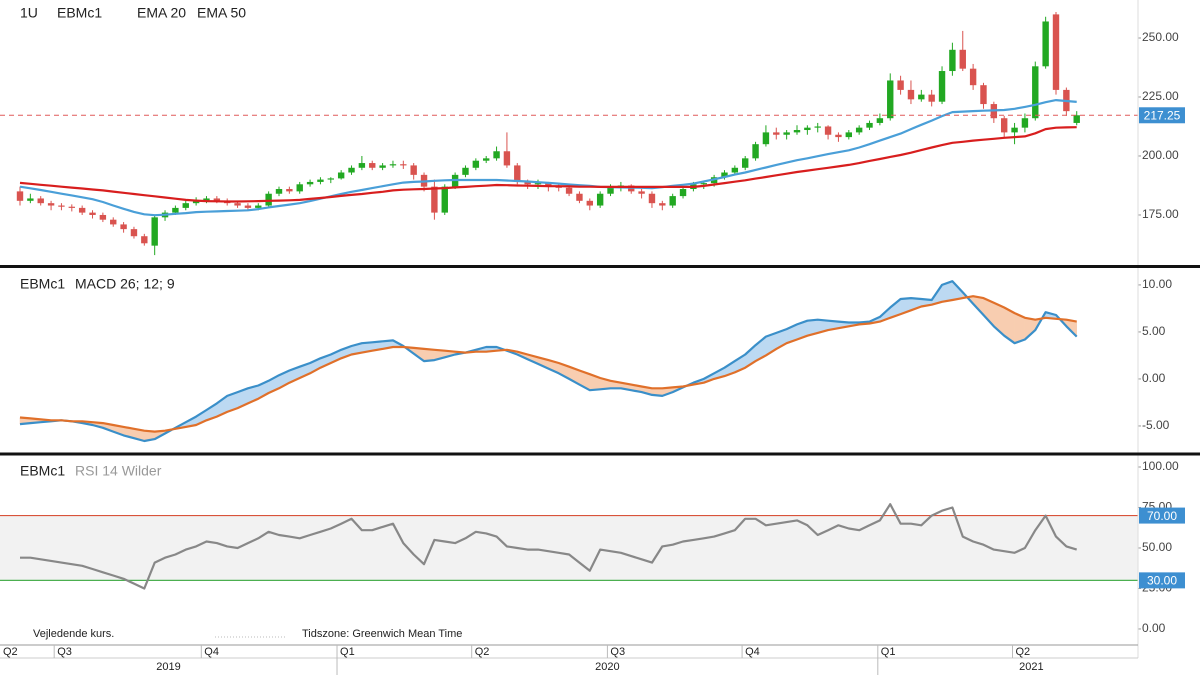 Image resolution: width=1200 pixels, height=675 pixels. Describe the element at coordinates (1160, 214) in the screenshot. I see `y-tick-label: 175.00` at that location.